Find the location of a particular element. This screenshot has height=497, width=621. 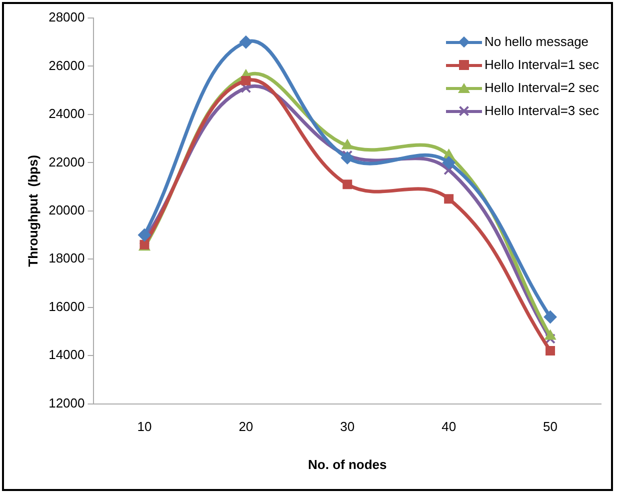

x-tick-label: 40 is located at coordinates (449, 426).